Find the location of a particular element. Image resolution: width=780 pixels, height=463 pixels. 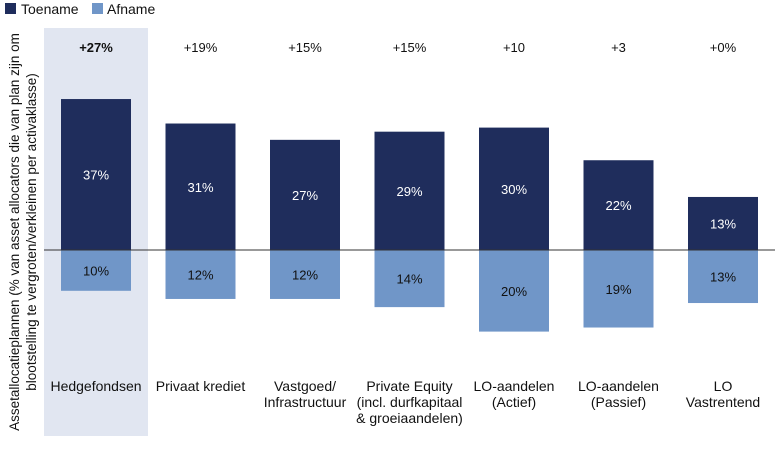

data-label-increase: 13% is located at coordinates (723, 223).